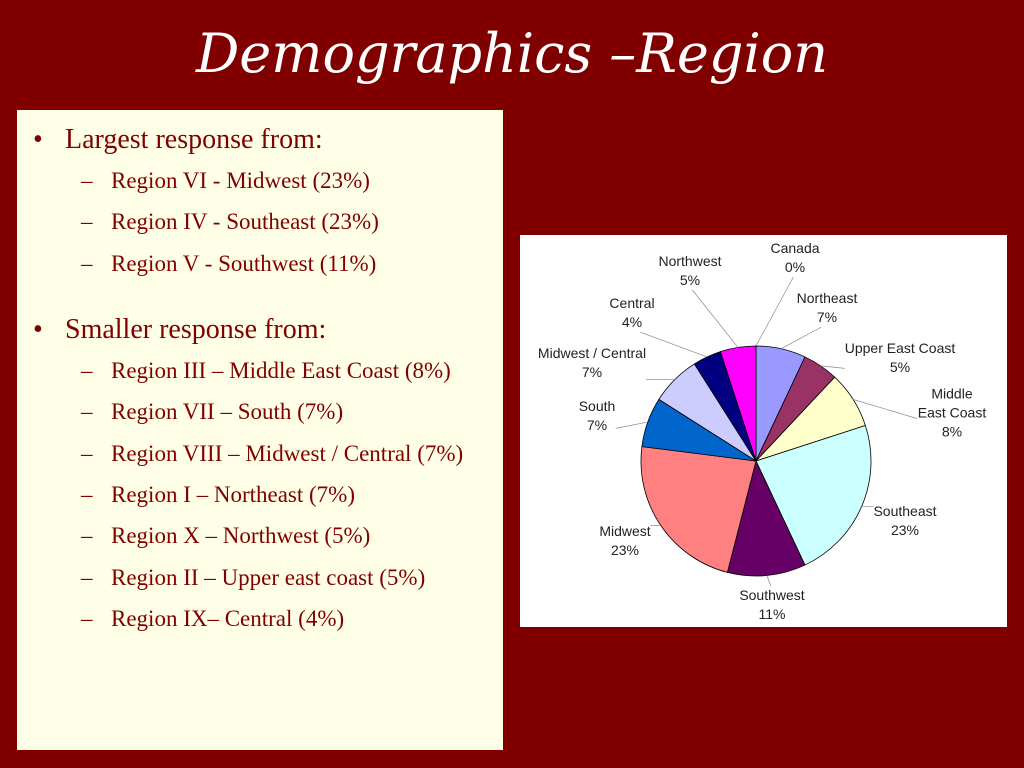  Describe the element at coordinates (900, 348) in the screenshot. I see `slice-name: Upper East Coast` at that location.